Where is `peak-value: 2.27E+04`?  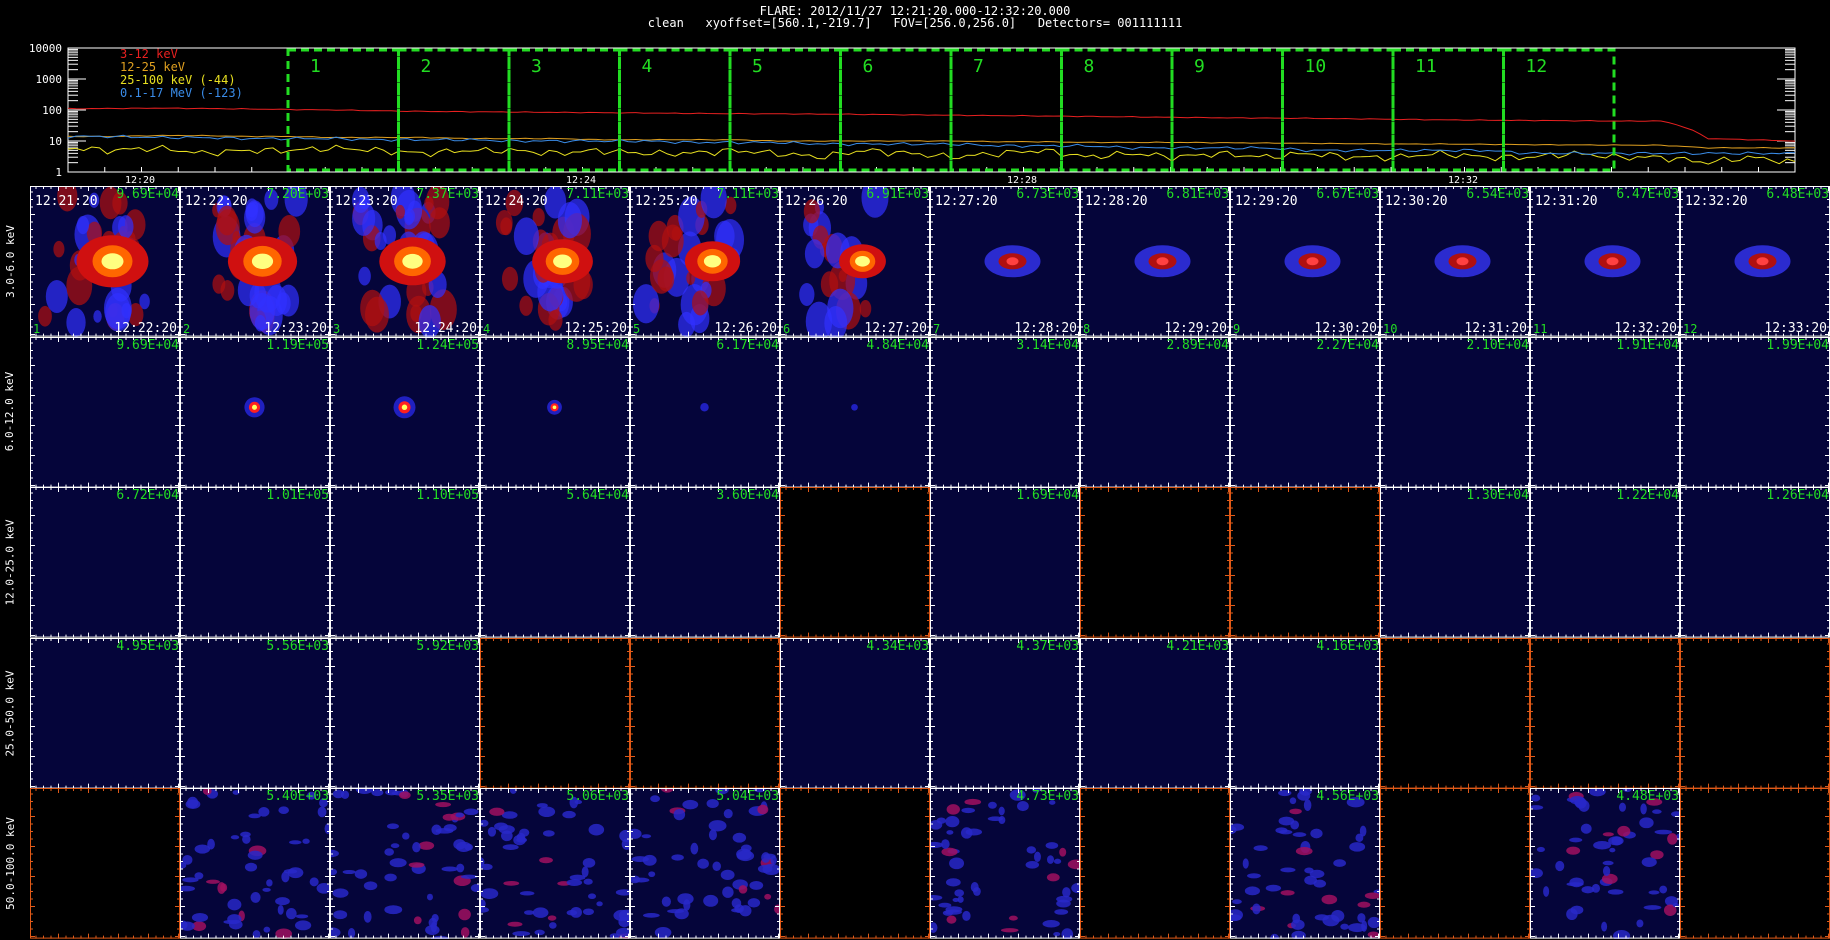 peak-value: 2.27E+04 is located at coordinates (1347, 345).